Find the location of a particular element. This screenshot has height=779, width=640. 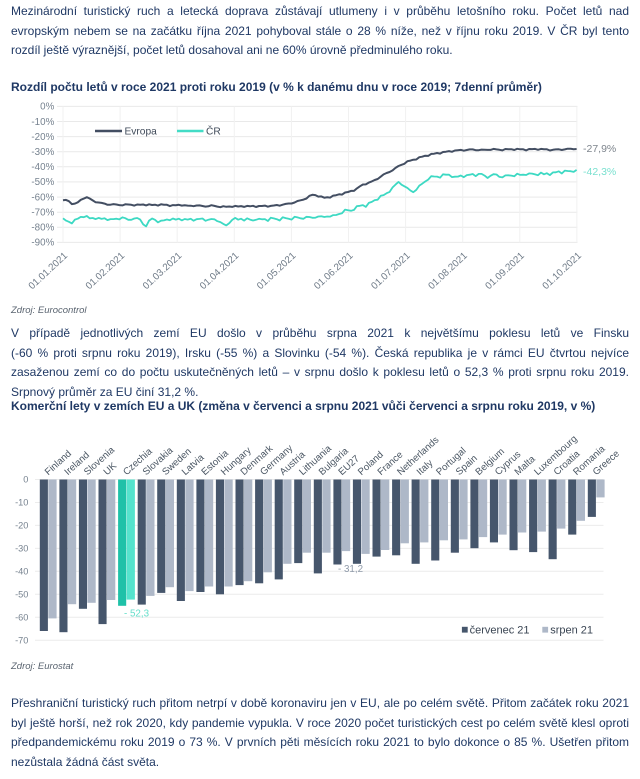

svg-text: 01.10.2021 is located at coordinates (562, 270).